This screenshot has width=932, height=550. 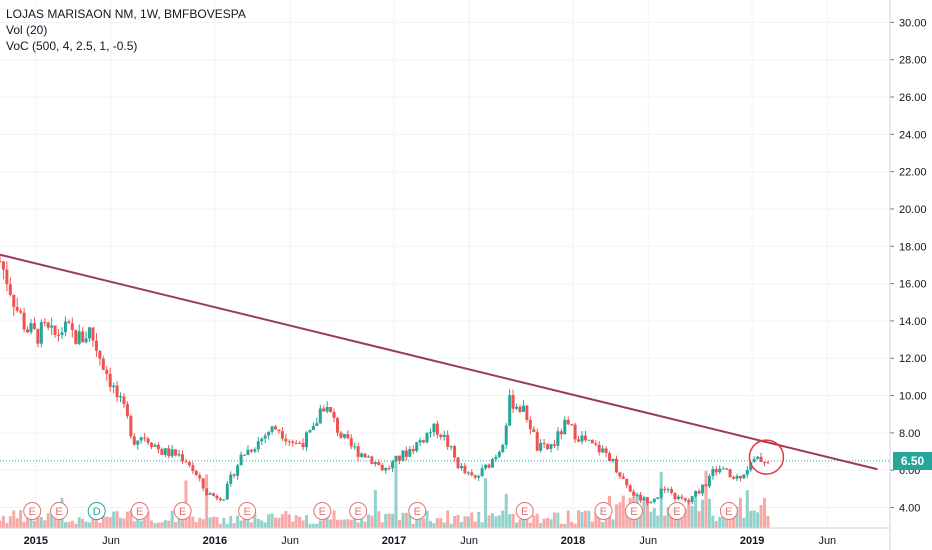 What do you see at coordinates (97, 512) in the screenshot?
I see `dividend-marker-label: D` at bounding box center [97, 512].